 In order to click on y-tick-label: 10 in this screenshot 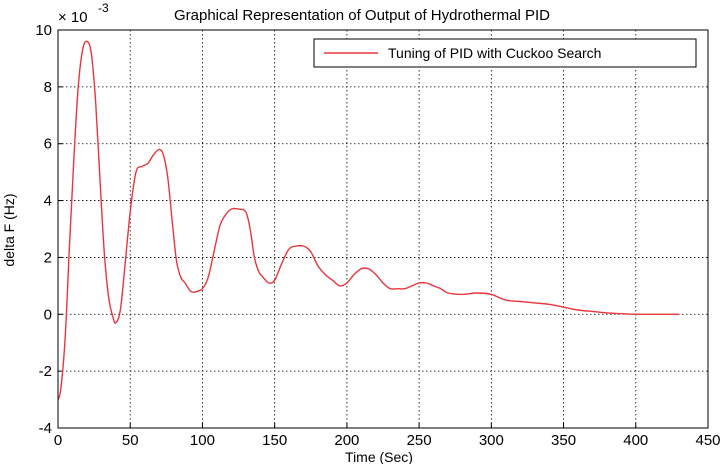, I will do `click(43, 30)`.